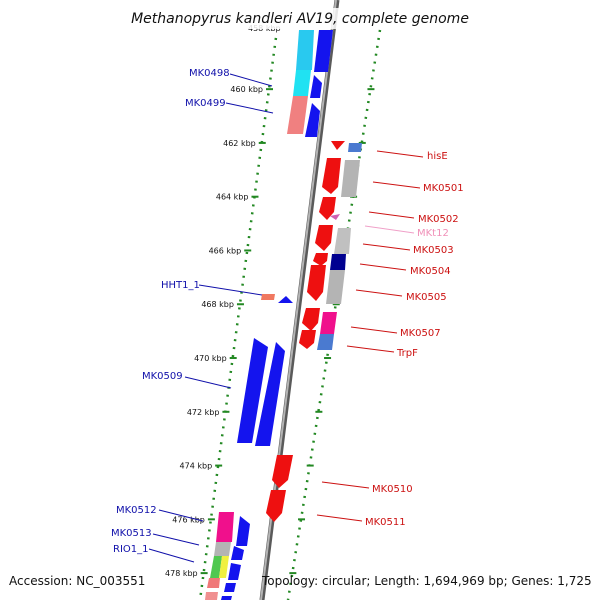  Describe the element at coordinates (385, 522) in the screenshot. I see `label-MK0511: MK0511` at that location.